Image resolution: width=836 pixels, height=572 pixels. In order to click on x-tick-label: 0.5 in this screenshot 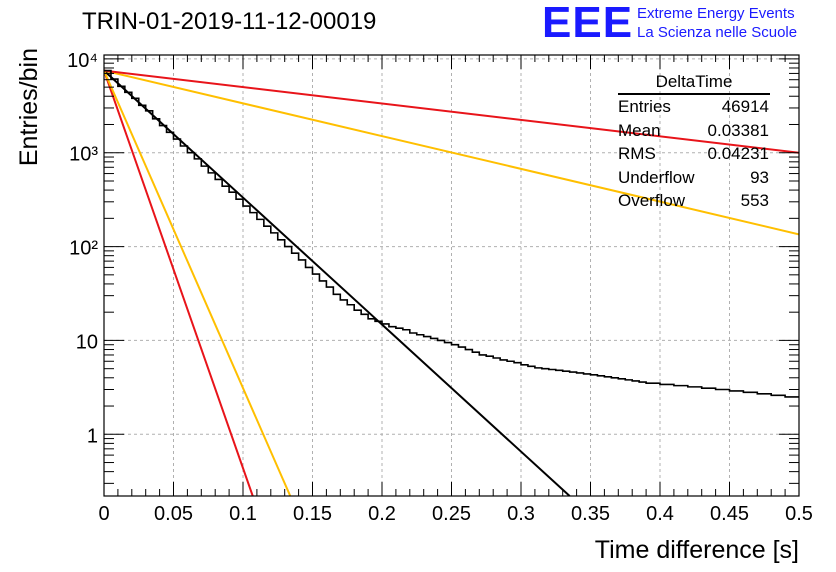, I will do `click(799, 514)`.